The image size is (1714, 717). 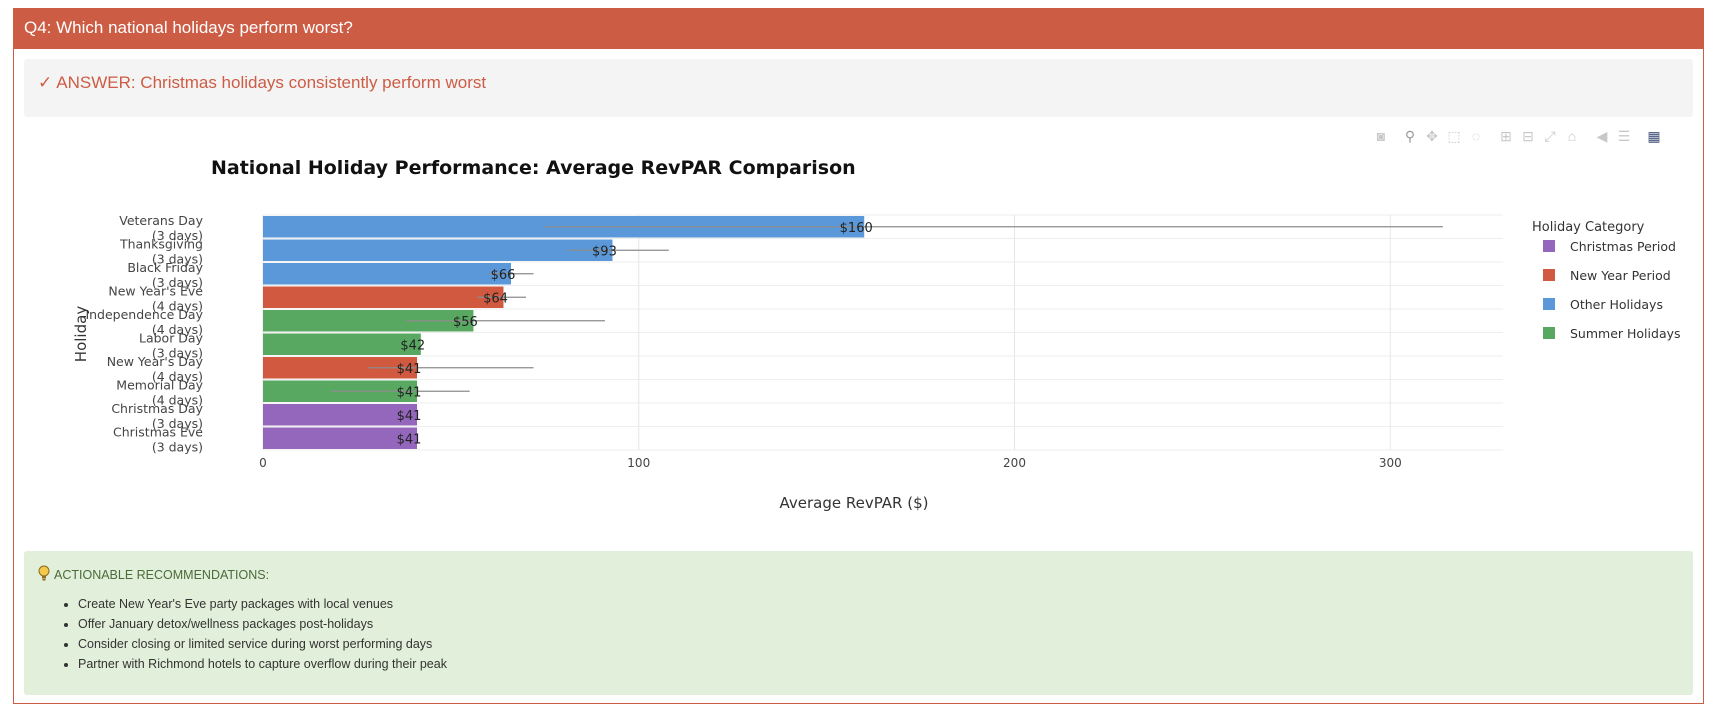 What do you see at coordinates (144, 314) in the screenshot?
I see `y-tick-label: Independence Day` at bounding box center [144, 314].